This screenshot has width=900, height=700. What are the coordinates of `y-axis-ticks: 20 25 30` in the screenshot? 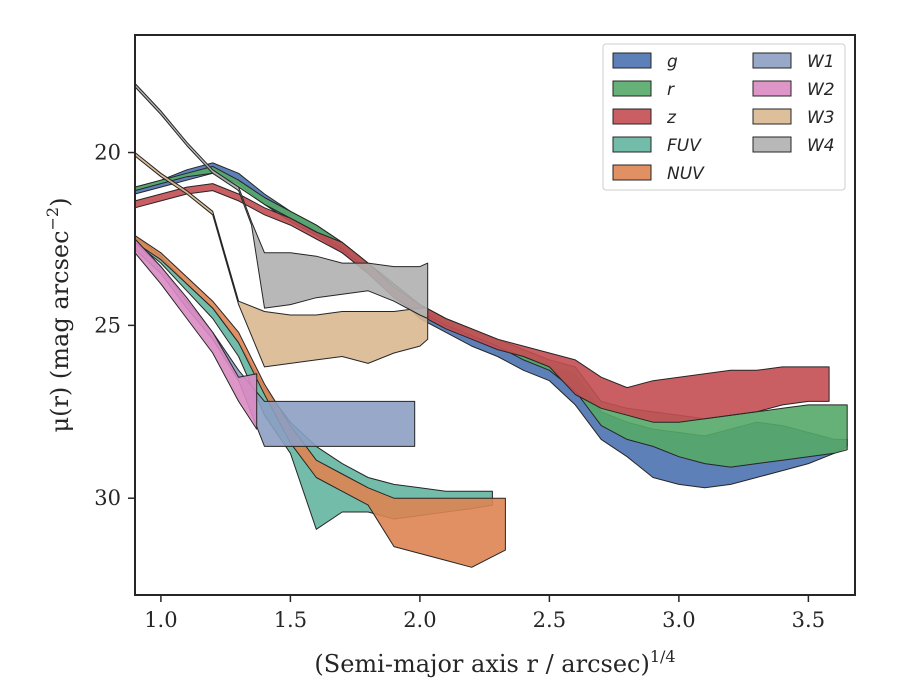 It's located at (114, 325).